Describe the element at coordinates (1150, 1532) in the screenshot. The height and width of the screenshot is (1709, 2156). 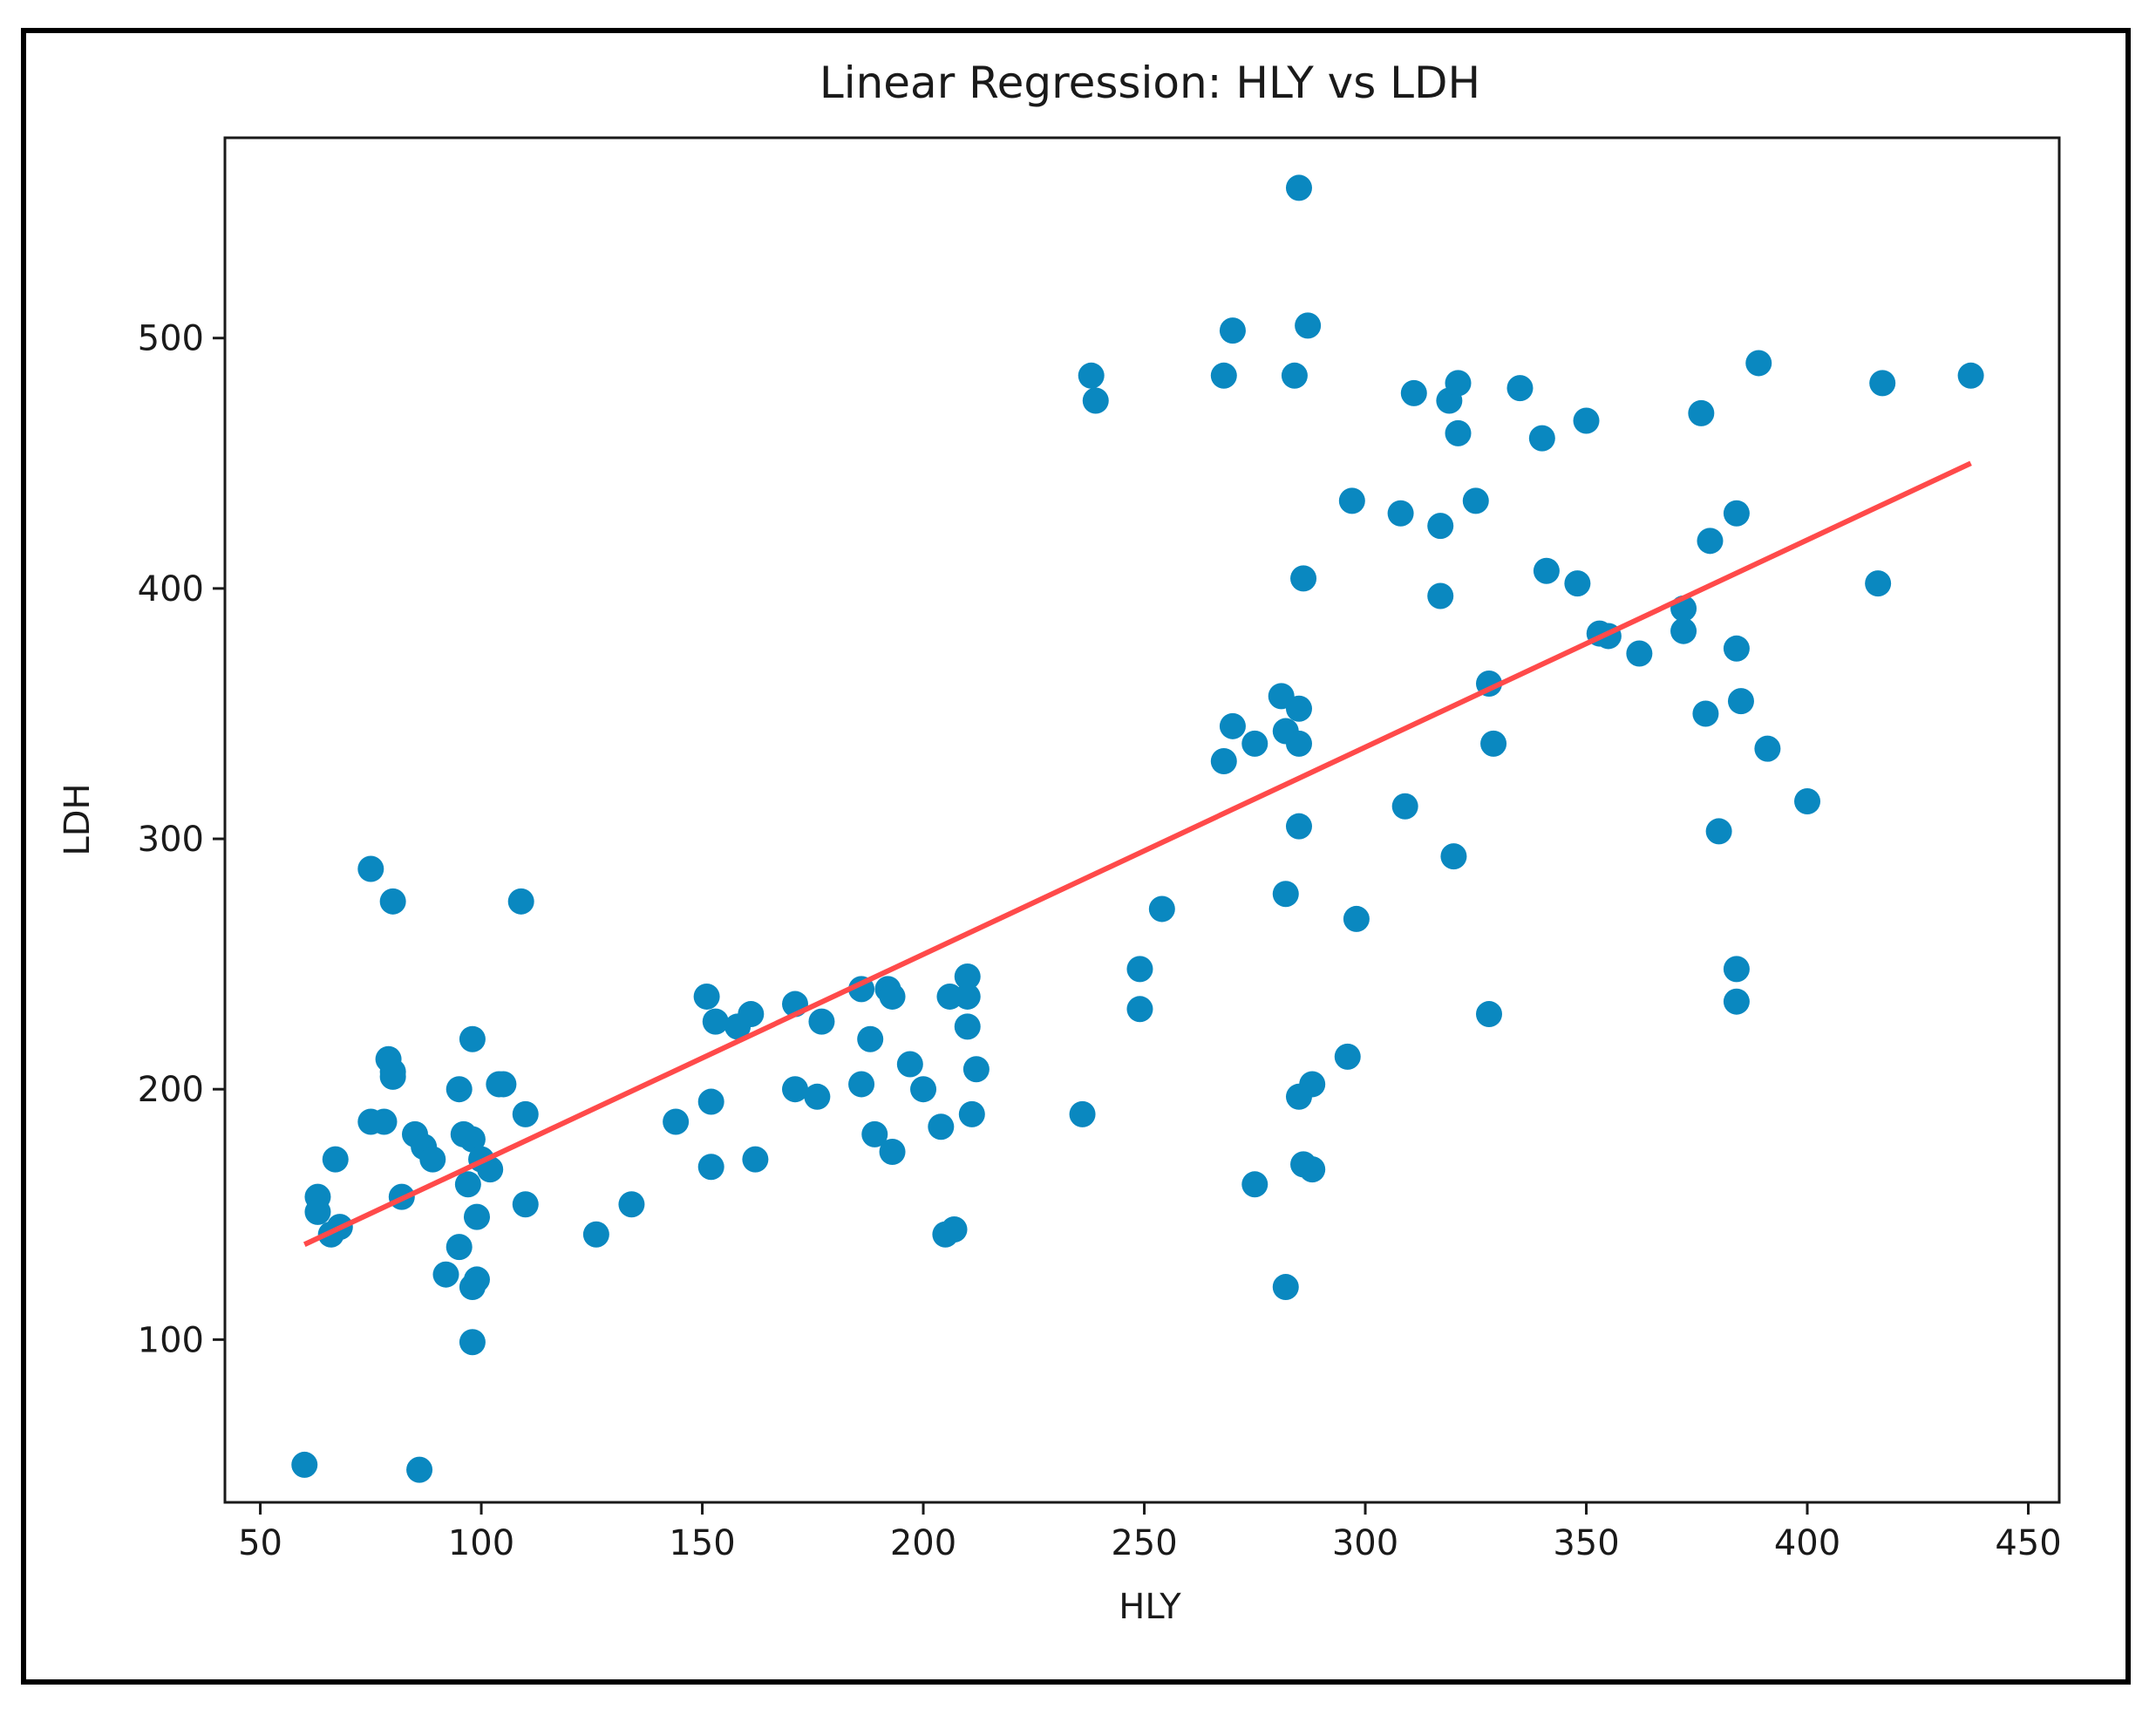
I see `x-axis-ticks: 50 100 150 200 250 300 350 400 450` at that location.